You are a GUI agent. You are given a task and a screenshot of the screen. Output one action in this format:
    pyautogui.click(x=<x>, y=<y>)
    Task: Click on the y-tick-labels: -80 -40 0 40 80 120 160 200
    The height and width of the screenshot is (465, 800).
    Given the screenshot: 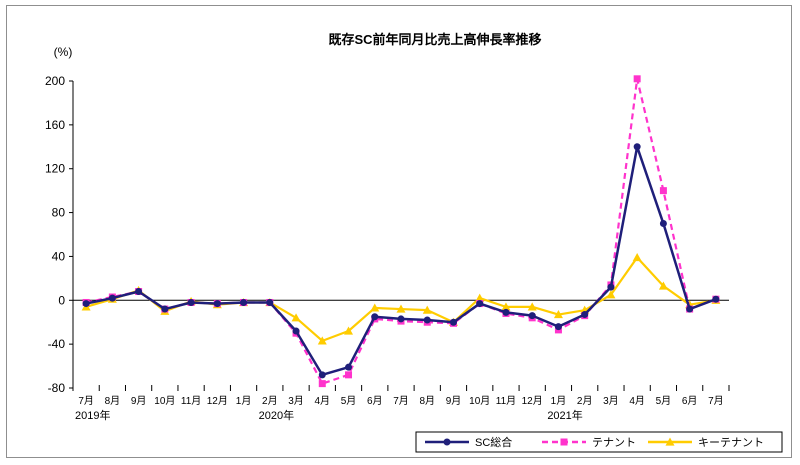 What is the action you would take?
    pyautogui.click(x=55, y=234)
    